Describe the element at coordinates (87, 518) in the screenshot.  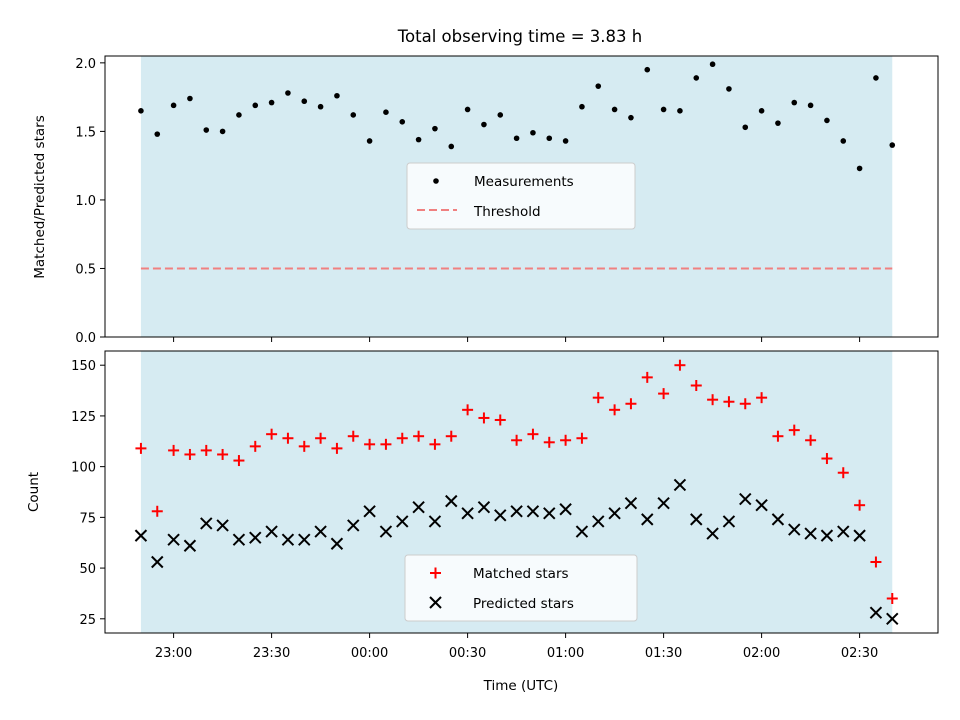
I see `bottom-y-tick-label: 75` at that location.